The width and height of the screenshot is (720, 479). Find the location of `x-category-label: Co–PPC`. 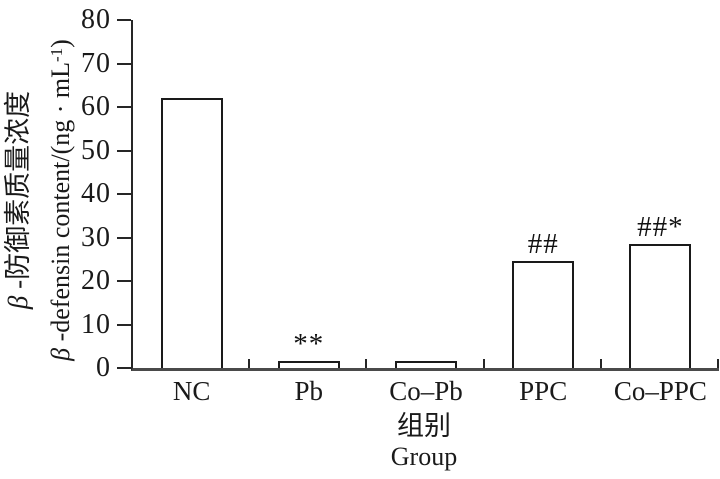

x-category-label: Co–PPC is located at coordinates (660, 391).